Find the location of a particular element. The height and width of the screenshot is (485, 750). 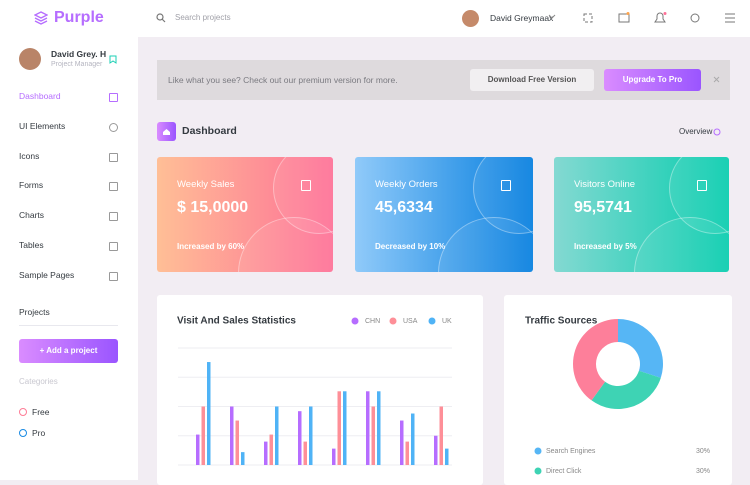

badge is located at coordinates (665, 13).